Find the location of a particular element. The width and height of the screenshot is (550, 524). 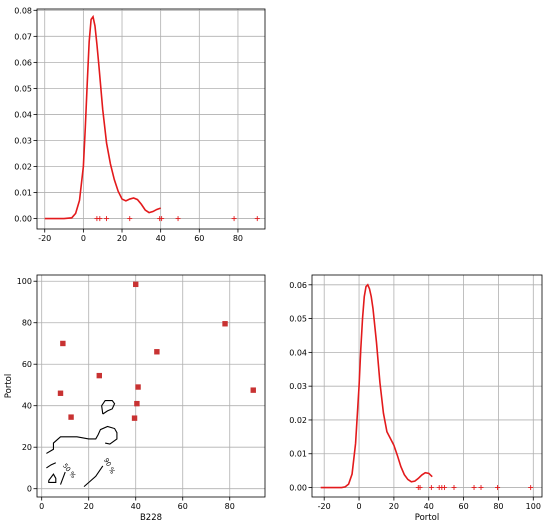

y-tick-label: 40 is located at coordinates (27, 406).